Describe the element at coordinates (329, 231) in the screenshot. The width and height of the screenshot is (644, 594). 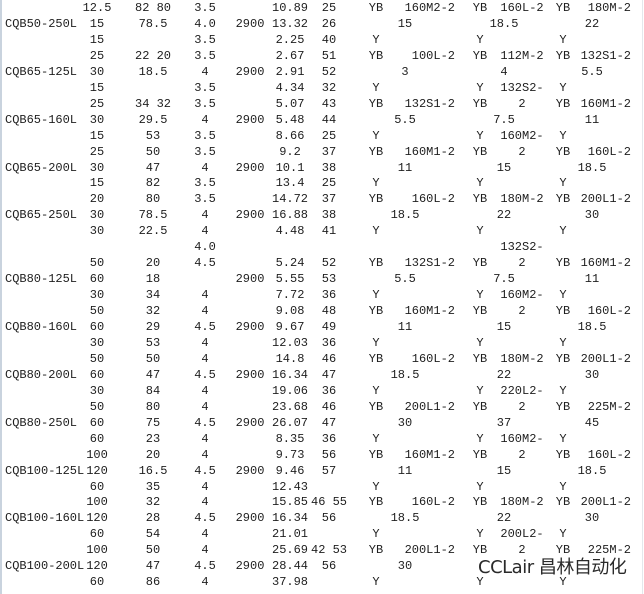
I see `efficiency-cell: 41` at that location.